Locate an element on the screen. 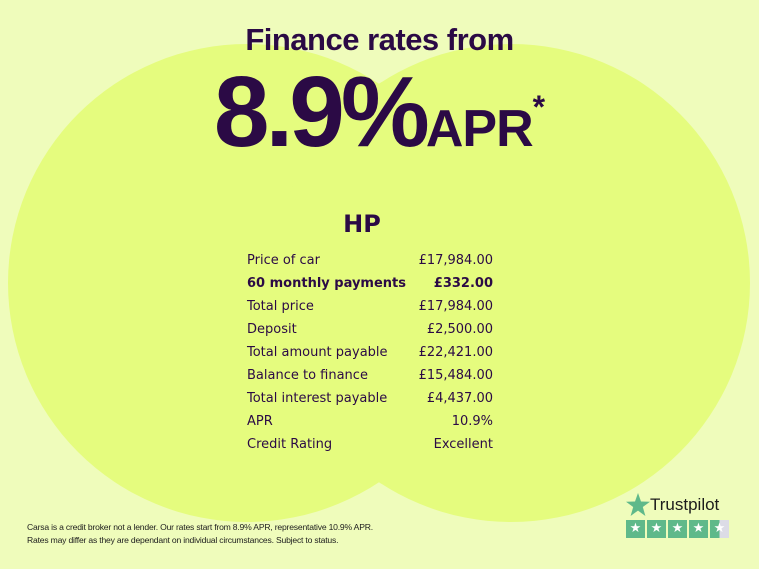 Image resolution: width=759 pixels, height=569 pixels. row-label: 60 monthly payments is located at coordinates (326, 283).